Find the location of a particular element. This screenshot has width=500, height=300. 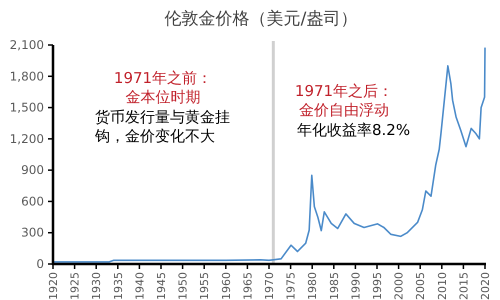

x-tick-label: 1920 is located at coordinates (53, 286).